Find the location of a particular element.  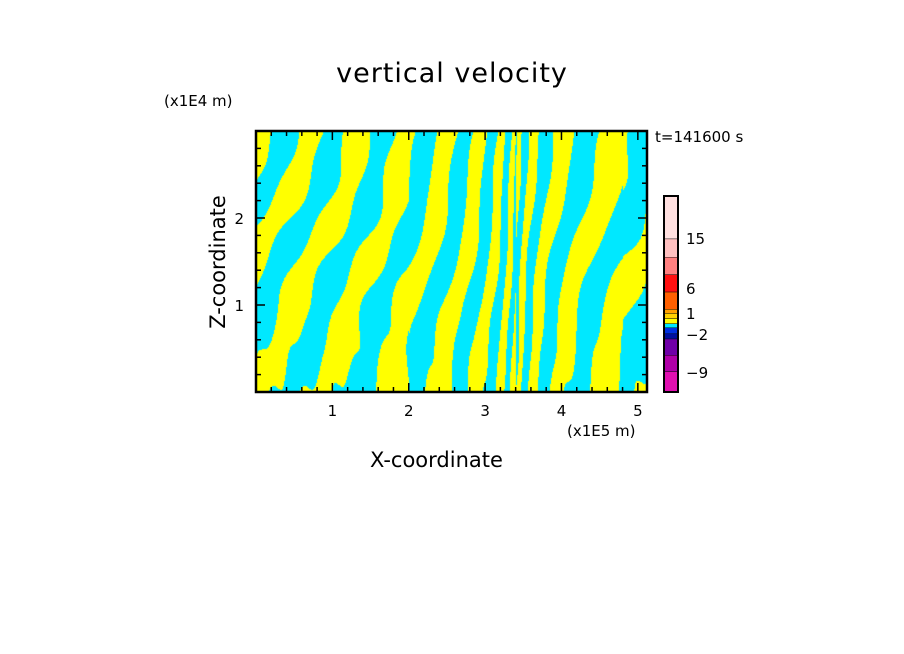

colorbar-label: 15 is located at coordinates (695, 239).